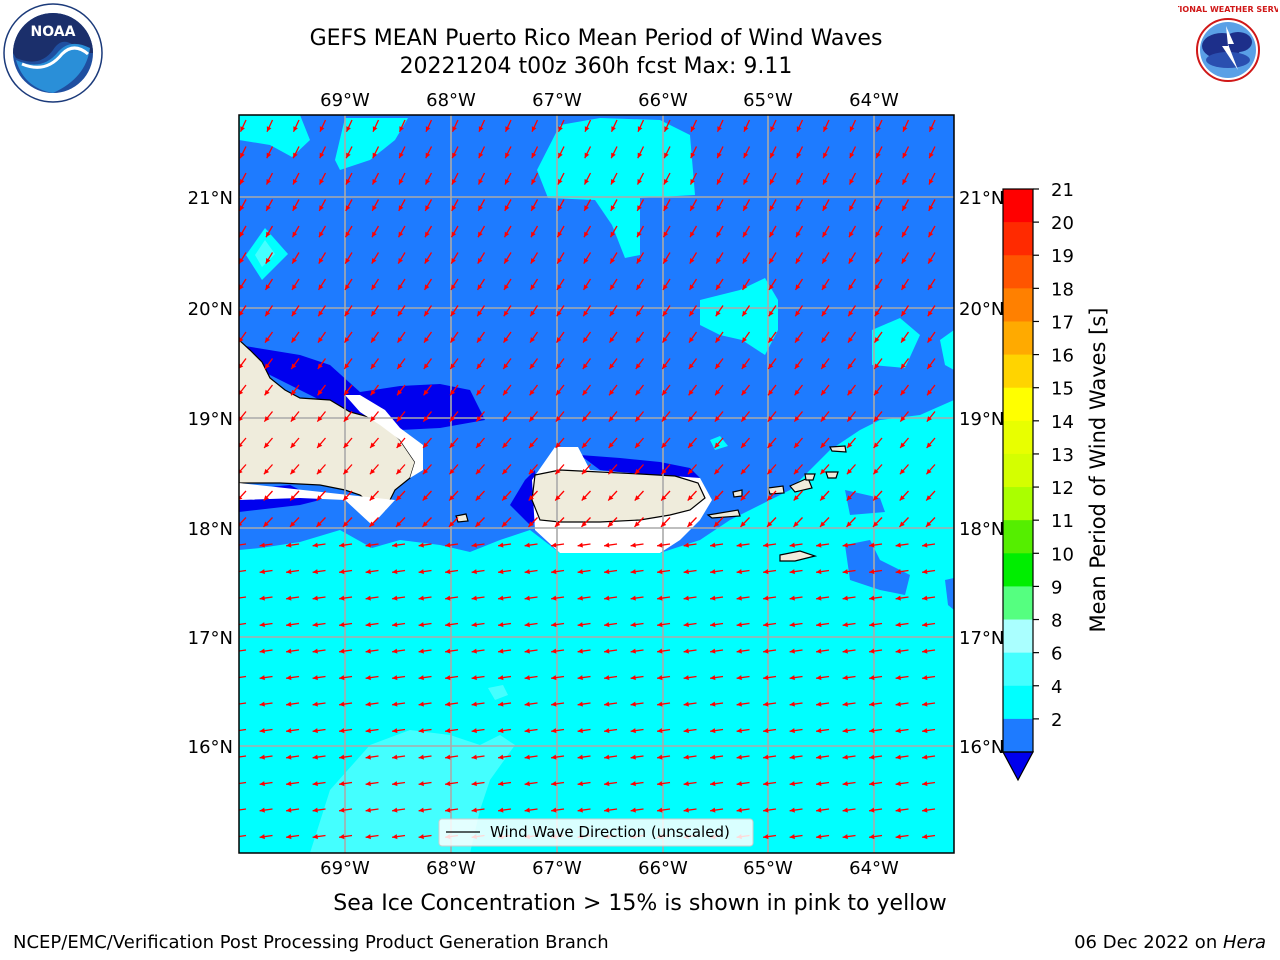  What do you see at coordinates (1062, 455) in the screenshot?
I see `colorbar-tick-label: 13` at bounding box center [1062, 455].